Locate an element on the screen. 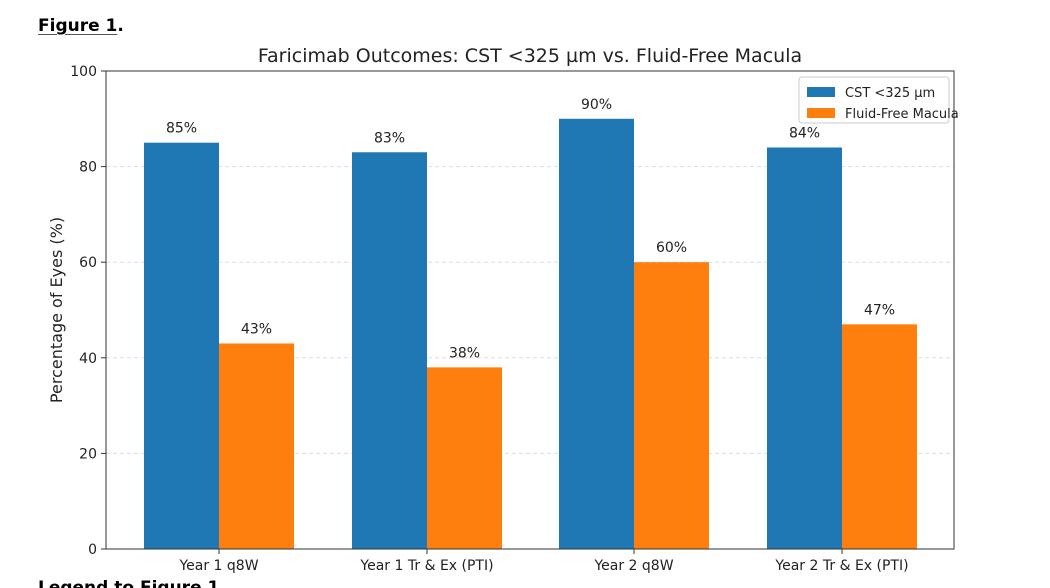 This screenshot has height=588, width=1050. x-tick-label: Year 2 Tr & Ex (PTI) is located at coordinates (841, 566).